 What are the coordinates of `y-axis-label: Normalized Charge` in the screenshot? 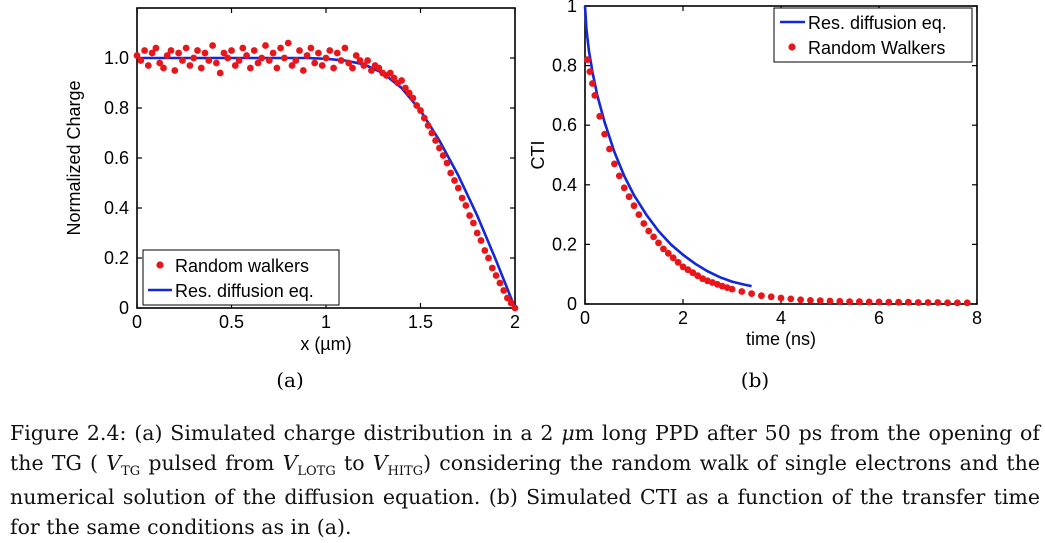 It's located at (74, 157).